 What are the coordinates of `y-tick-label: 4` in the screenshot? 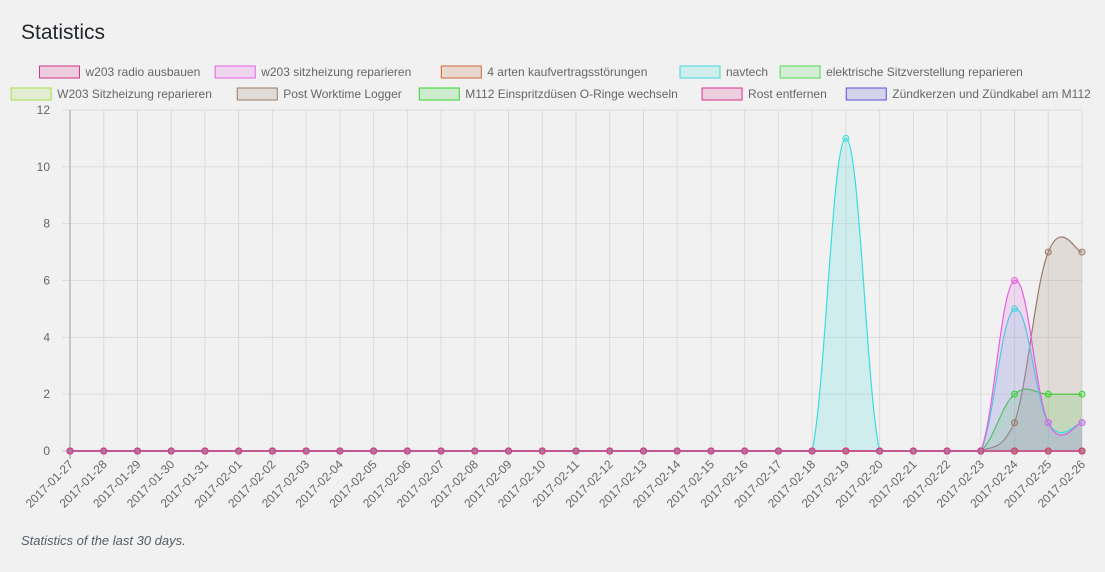 It's located at (46, 337).